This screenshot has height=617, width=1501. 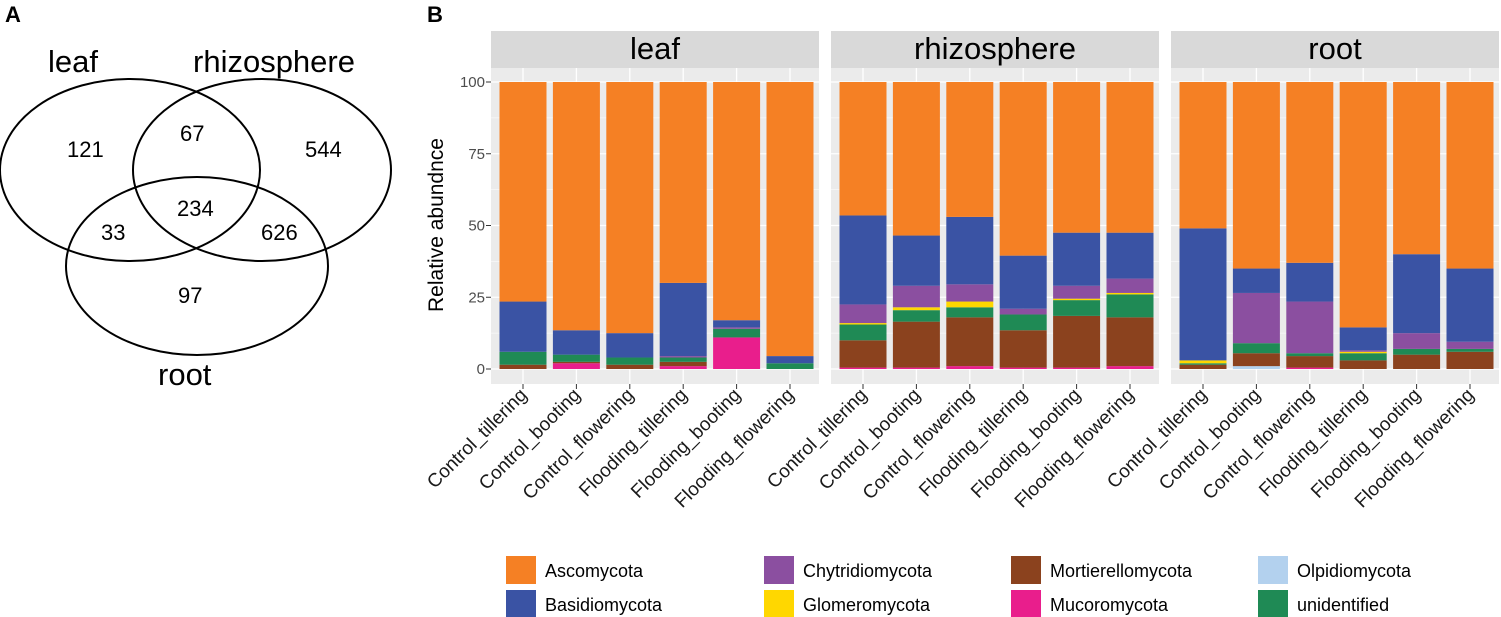 I want to click on bar-root-control-booting-olpidiomycota, so click(x=1256, y=367).